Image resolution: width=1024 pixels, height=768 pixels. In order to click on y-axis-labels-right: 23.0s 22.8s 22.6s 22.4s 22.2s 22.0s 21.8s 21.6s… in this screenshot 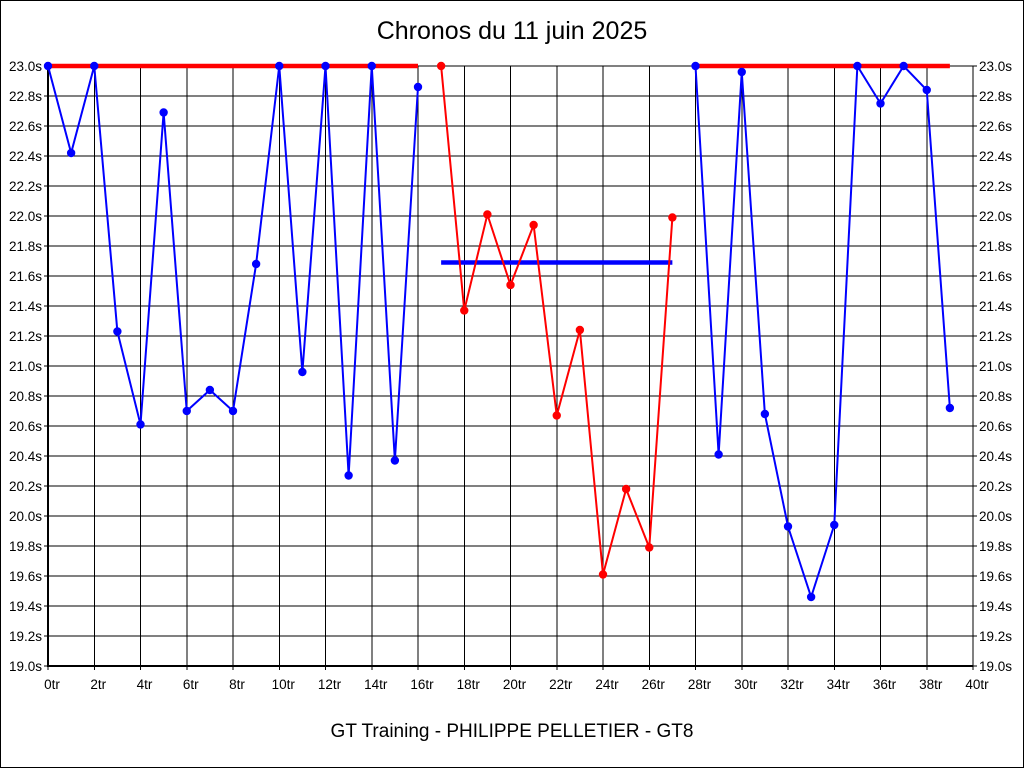, I will do `click(995, 366)`.